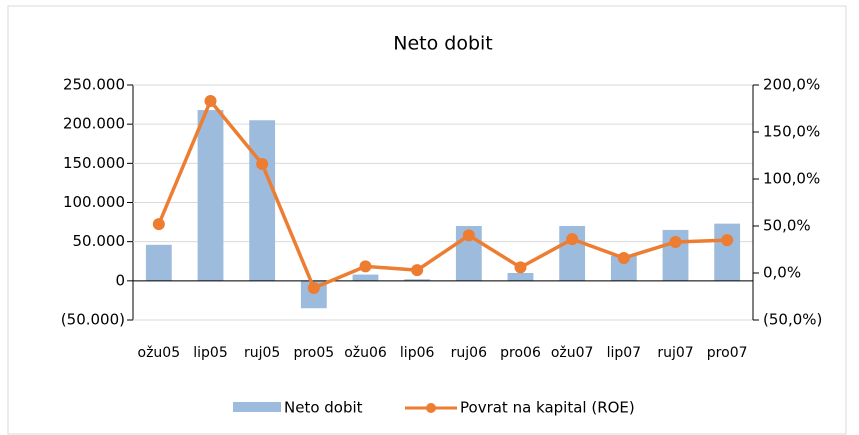 This screenshot has width=859, height=435. Describe the element at coordinates (262, 353) in the screenshot. I see `x-tick-label: ruj05` at that location.